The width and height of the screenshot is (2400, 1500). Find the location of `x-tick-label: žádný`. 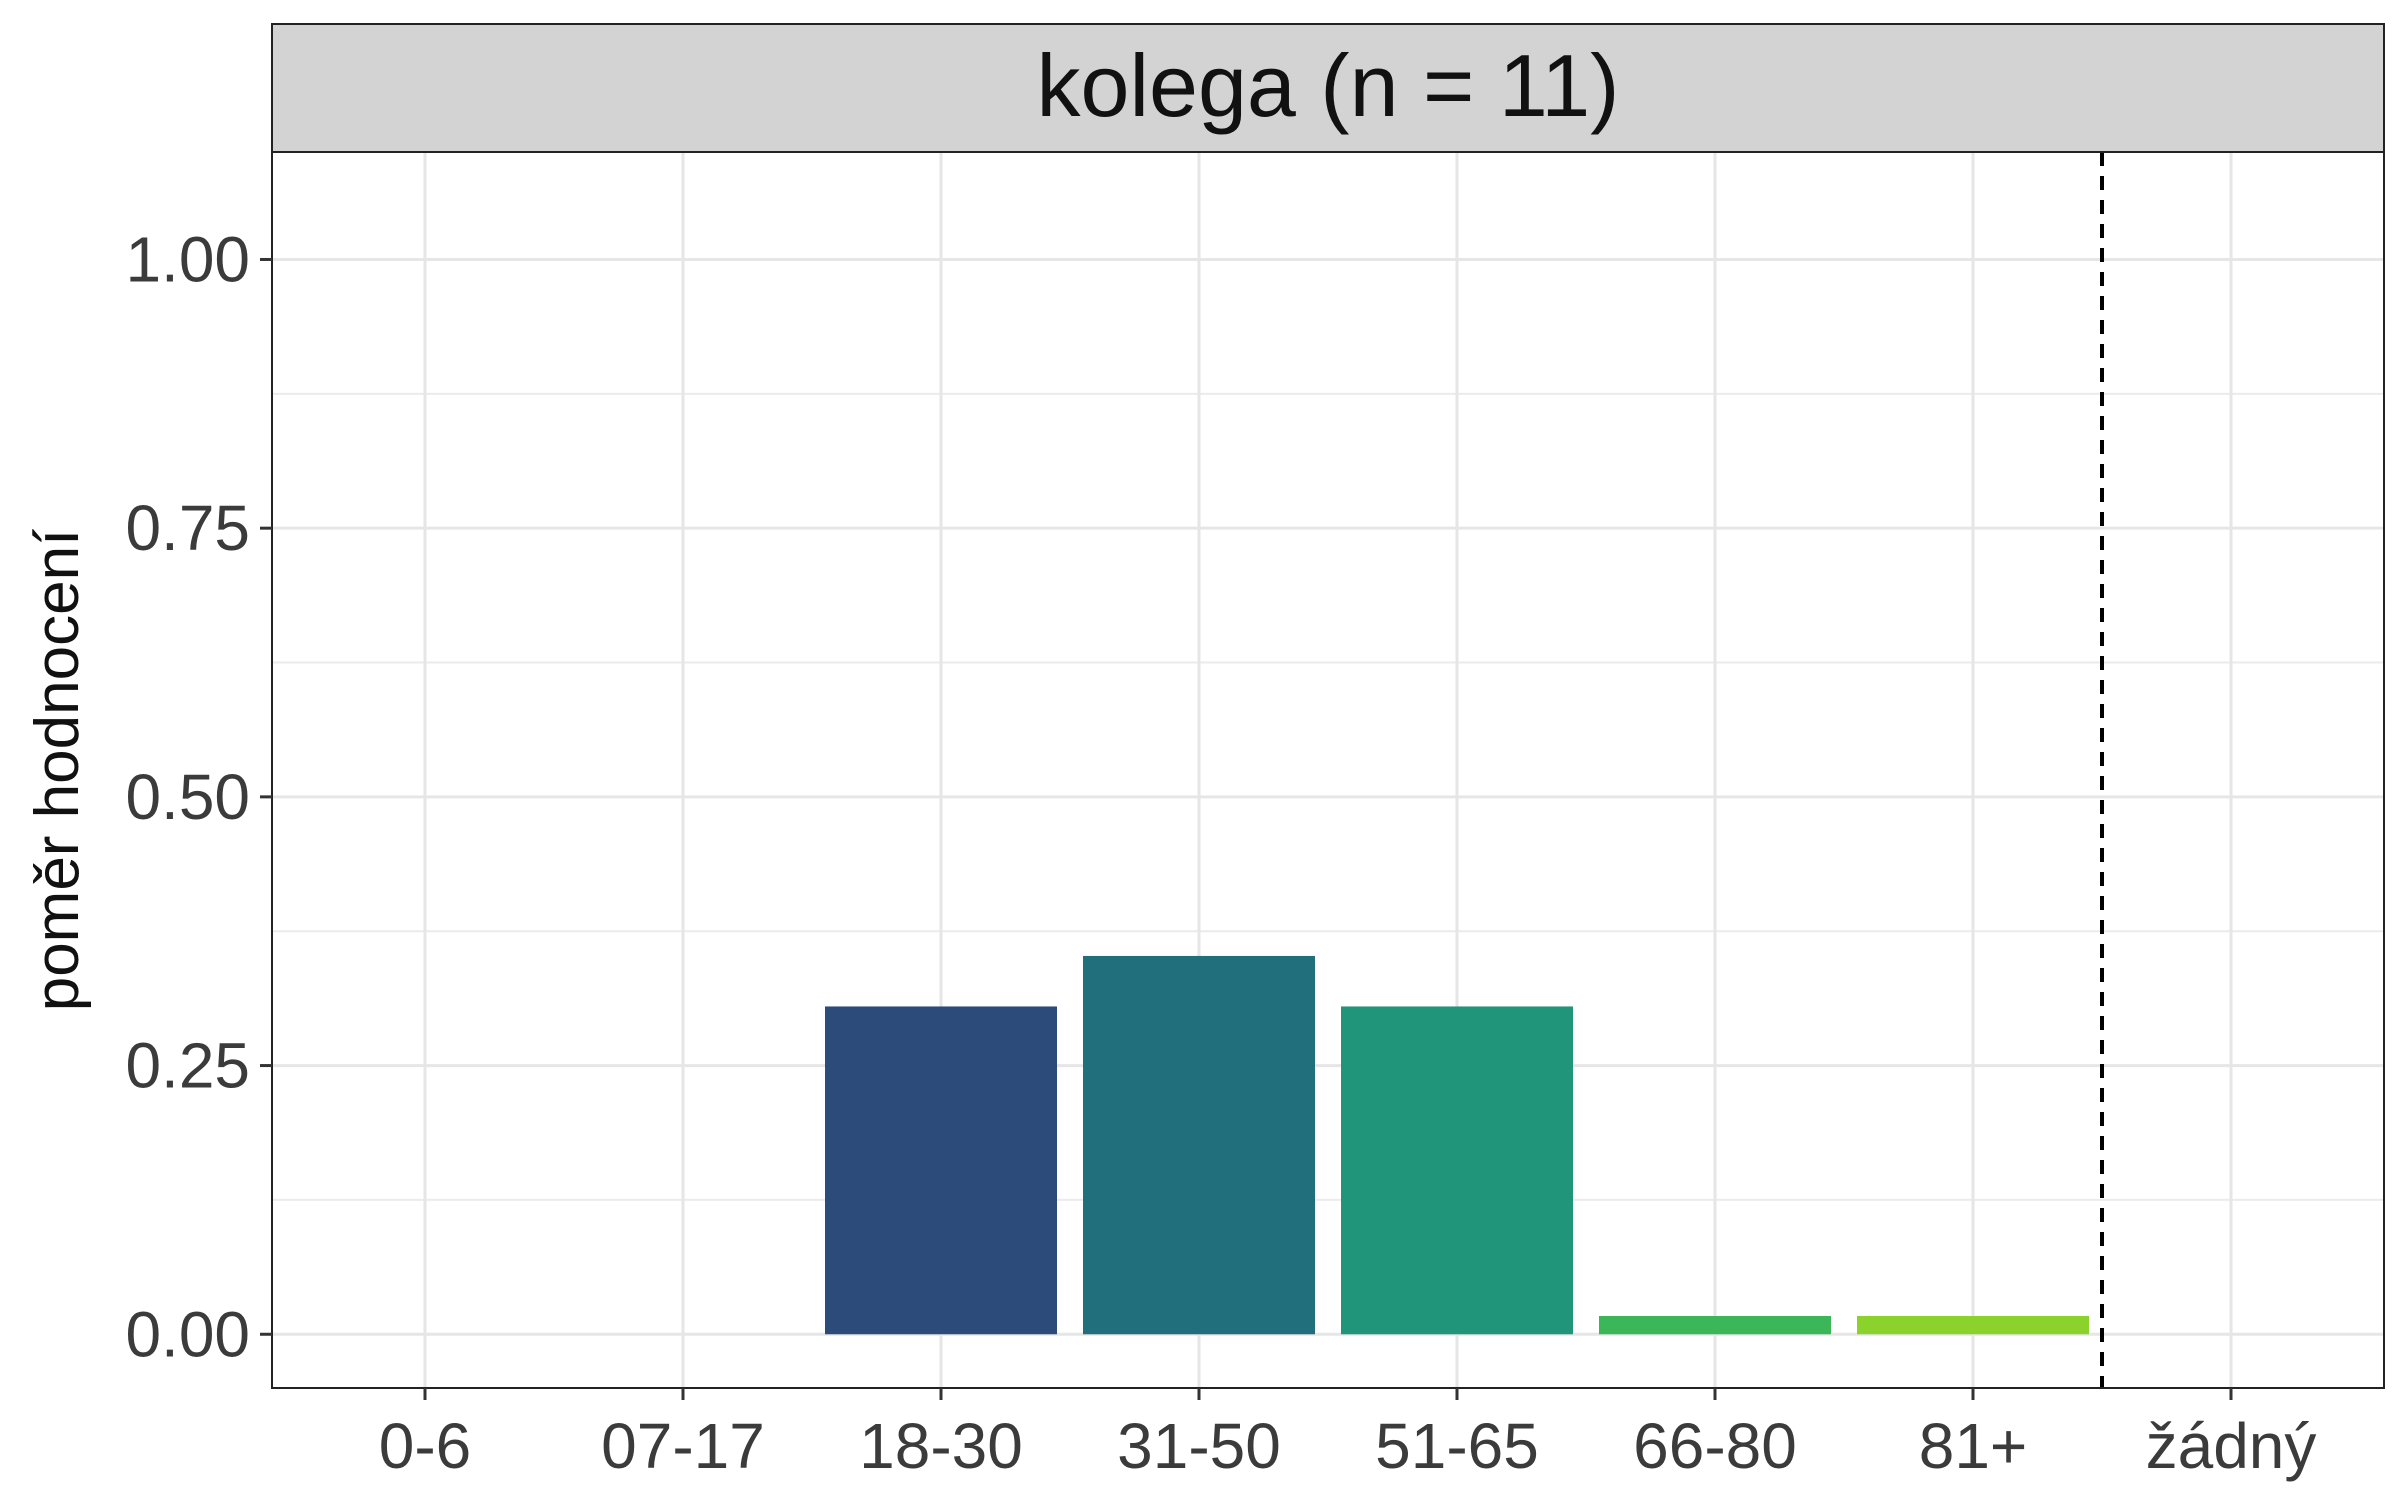

x-tick-label: žádný is located at coordinates (2231, 1446).